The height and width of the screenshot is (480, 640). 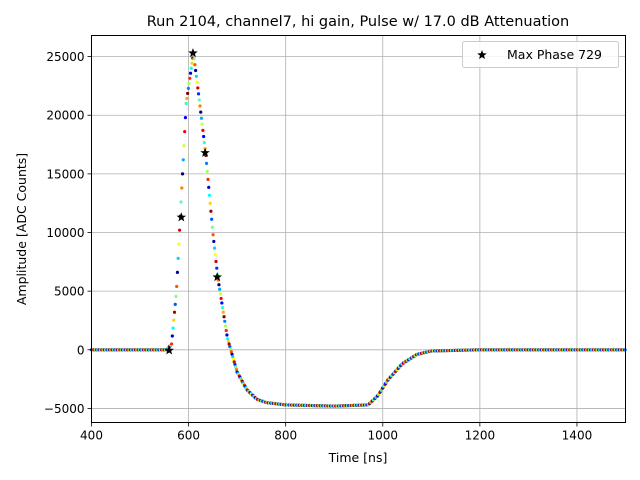 I want to click on x-tick-label: 400, so click(x=91, y=436).